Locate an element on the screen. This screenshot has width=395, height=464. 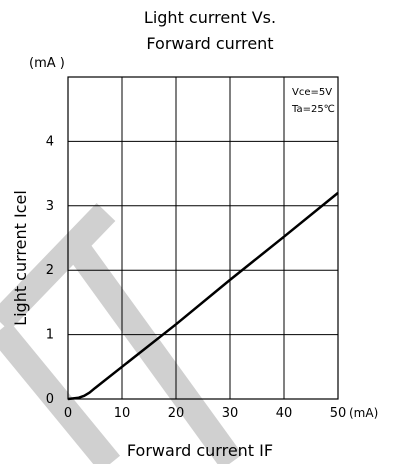
y-tick-label: 2 is located at coordinates (50, 270).